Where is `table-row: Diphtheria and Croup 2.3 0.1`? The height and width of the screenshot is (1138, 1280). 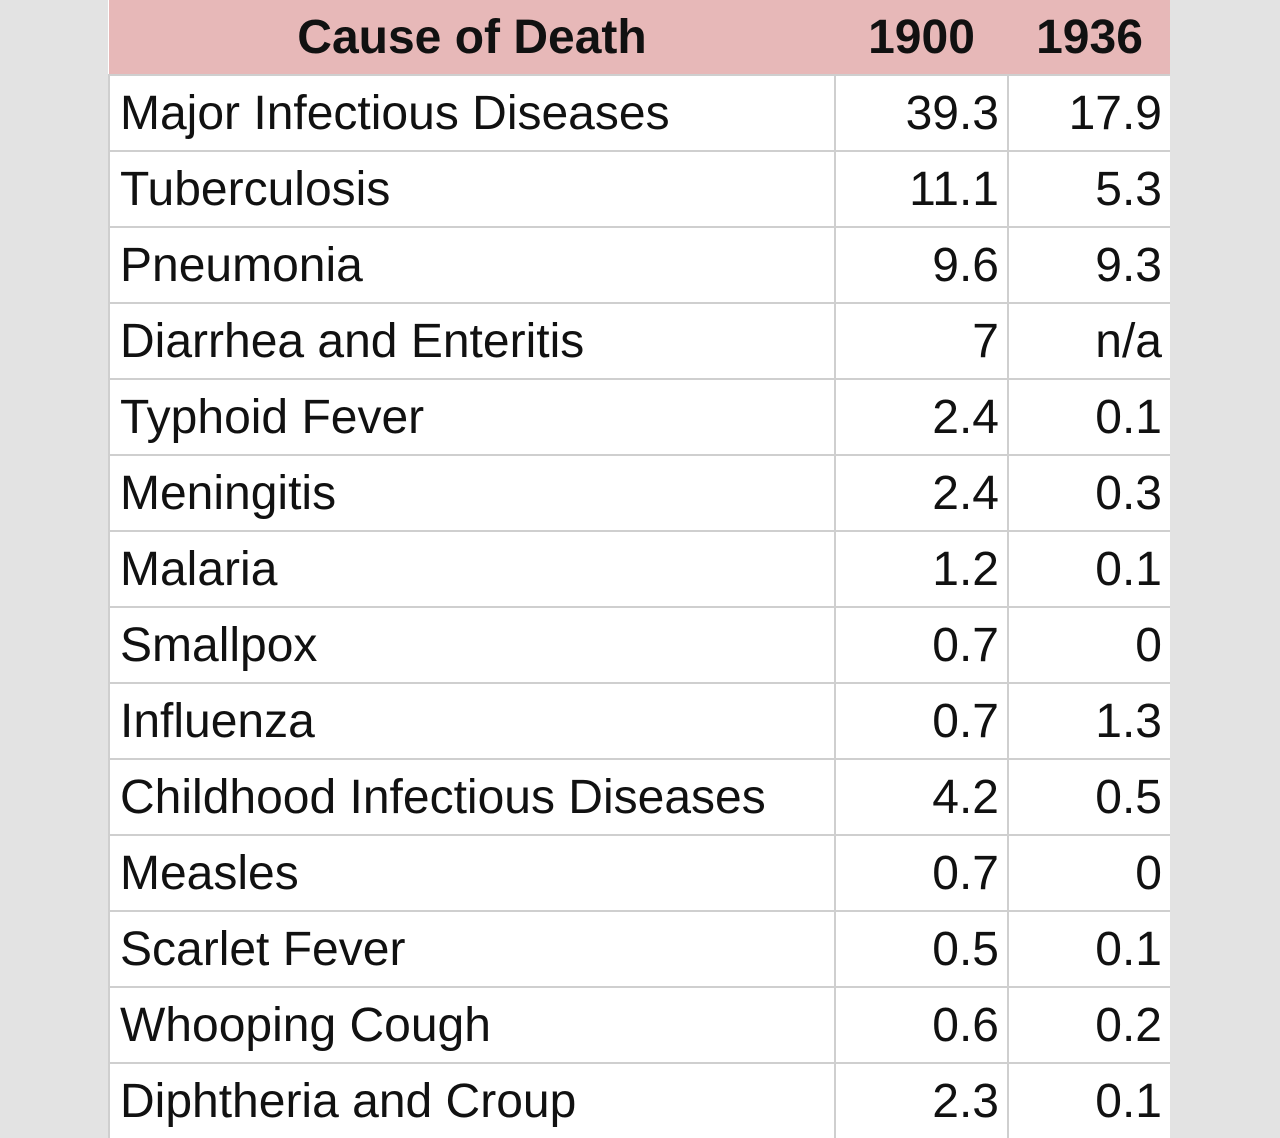 table-row: Diphtheria and Croup 2.3 0.1 is located at coordinates (639, 1100).